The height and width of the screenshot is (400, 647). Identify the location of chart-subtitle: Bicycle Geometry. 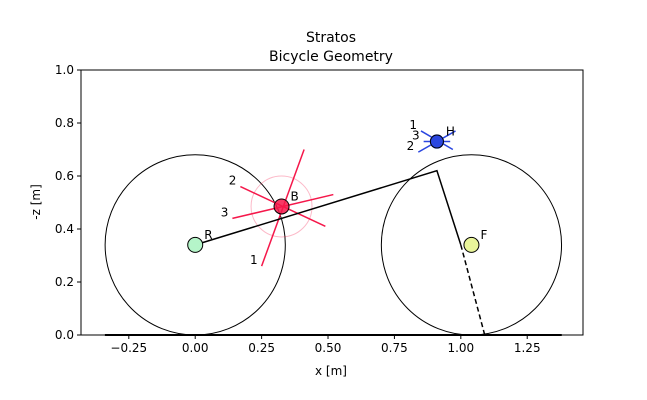
(331, 57).